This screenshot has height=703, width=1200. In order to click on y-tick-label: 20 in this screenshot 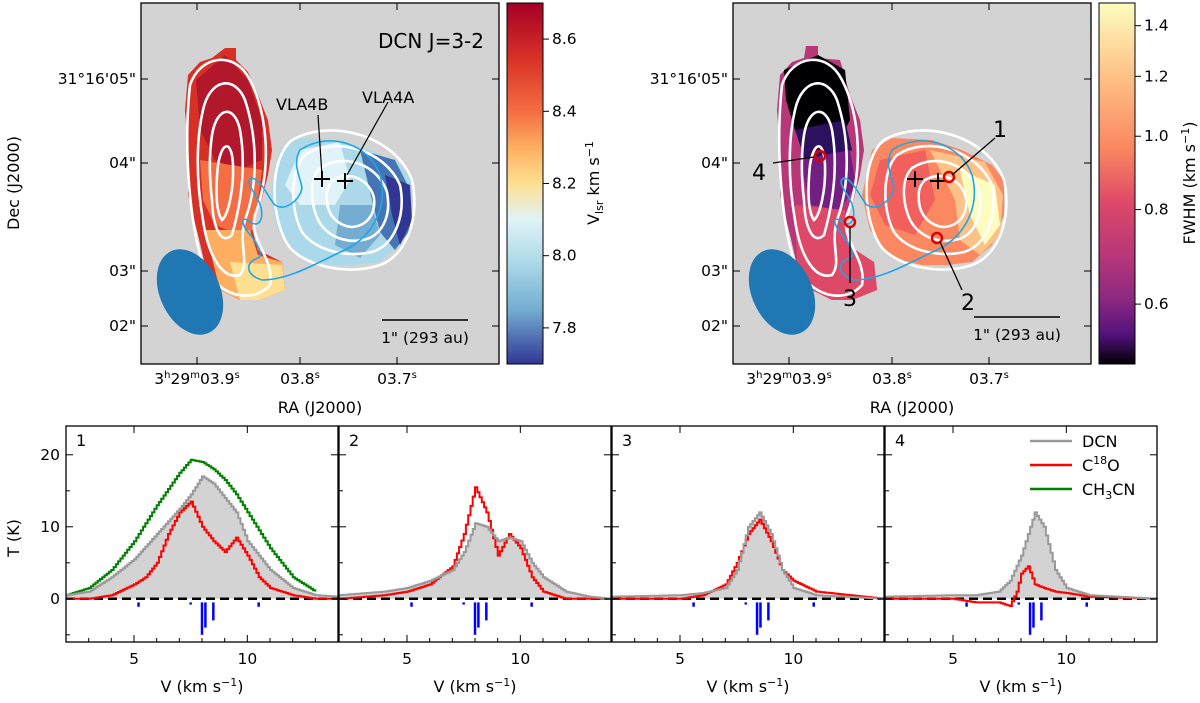, I will do `click(50, 455)`.